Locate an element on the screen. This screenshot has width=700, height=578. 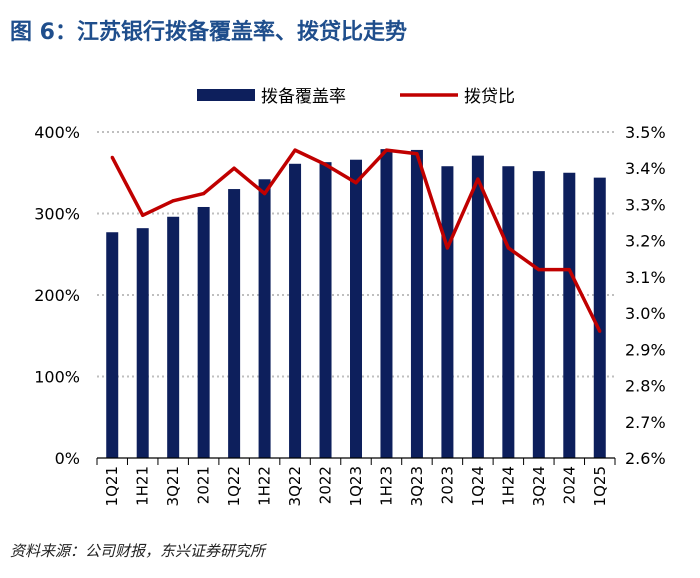
x-tick-label: 1Q23 is located at coordinates (356, 486).